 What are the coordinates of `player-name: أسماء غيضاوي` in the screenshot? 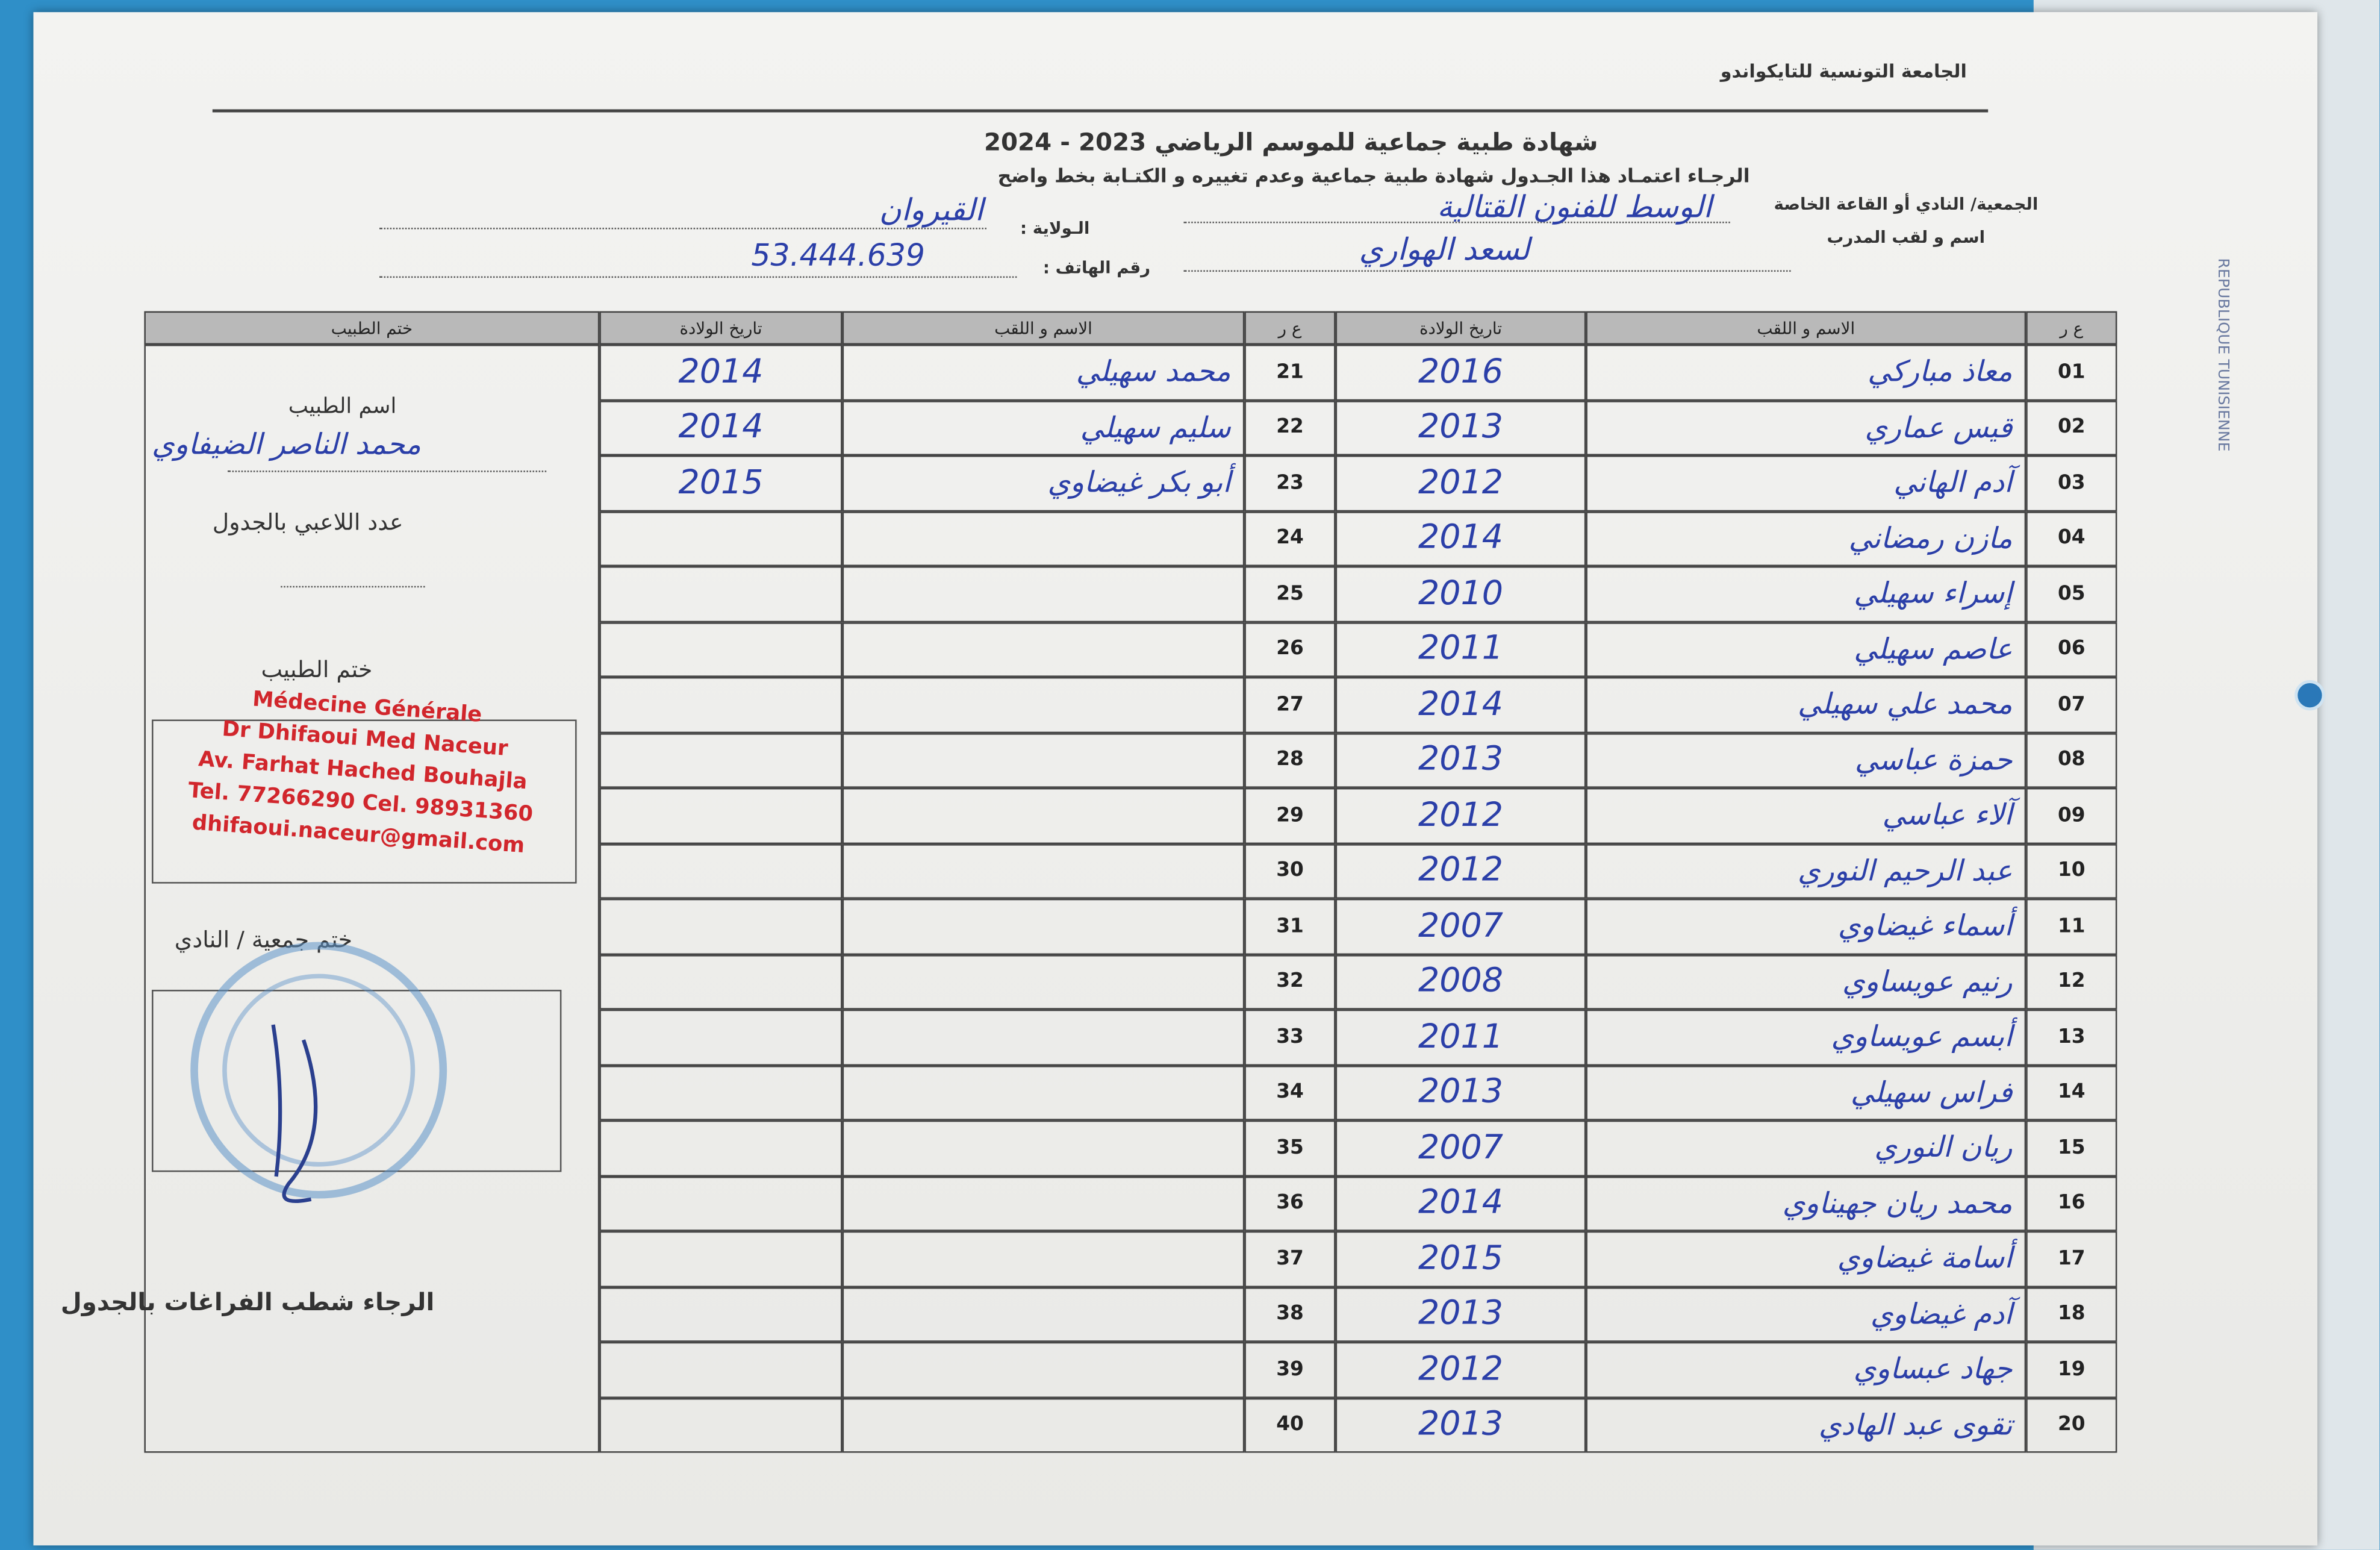 It's located at (1806, 926).